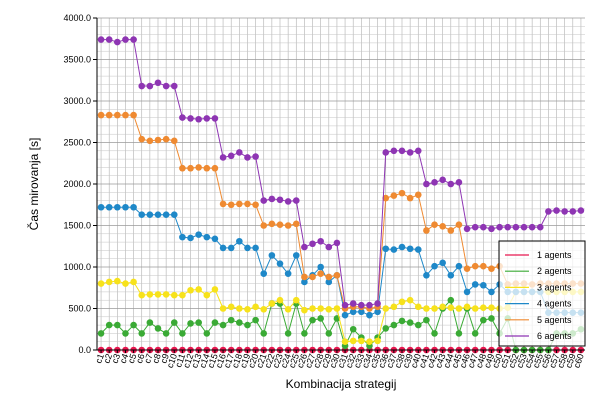 The height and width of the screenshot is (400, 600). What do you see at coordinates (326, 360) in the screenshot?
I see `x-tick-label: c29` at bounding box center [326, 360].